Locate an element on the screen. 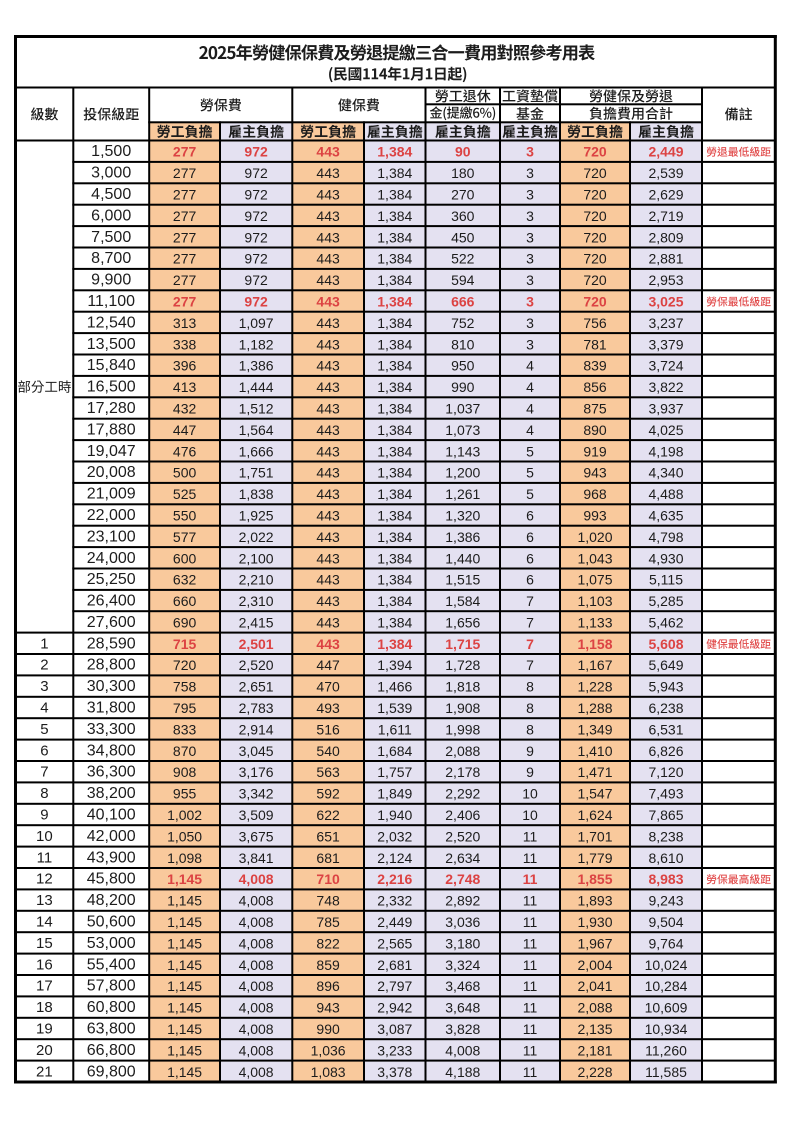  svg-text: 5,649 is located at coordinates (665, 665).